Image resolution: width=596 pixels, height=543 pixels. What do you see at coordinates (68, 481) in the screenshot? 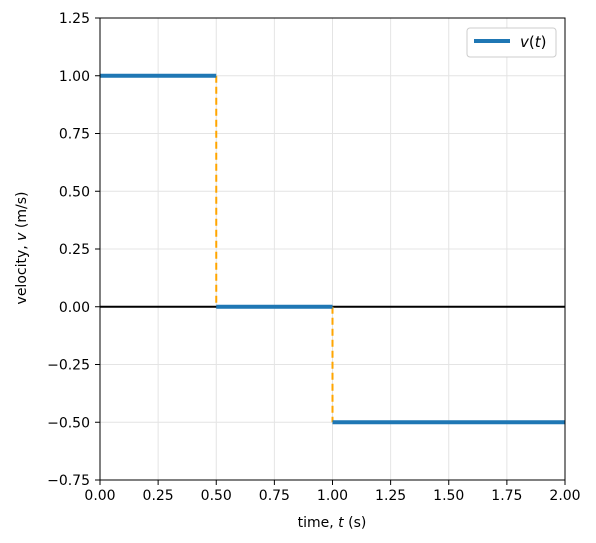
I see `y-tick-label: −0.75` at bounding box center [68, 481].